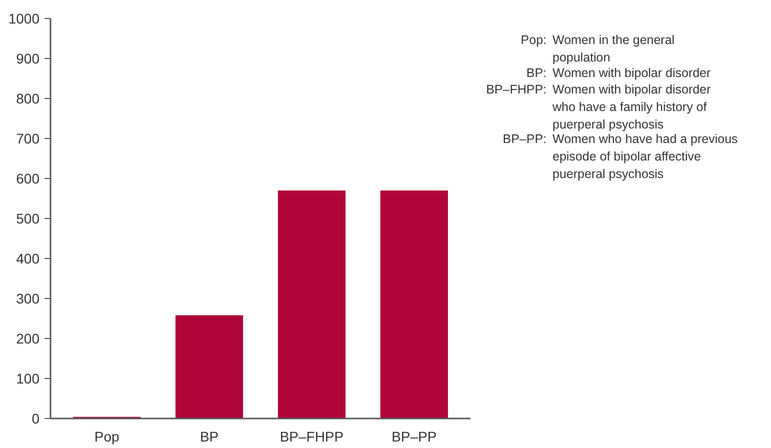  Describe the element at coordinates (24, 18) in the screenshot. I see `y-tick-label: 1000` at that location.